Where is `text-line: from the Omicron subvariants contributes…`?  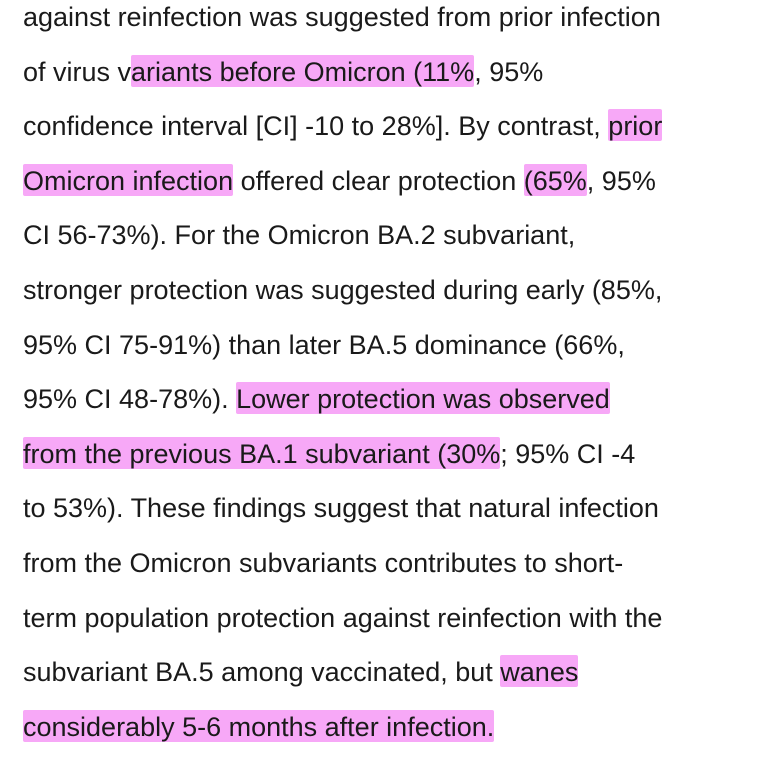 text-line: from the Omicron subvariants contributes… is located at coordinates (393, 563).